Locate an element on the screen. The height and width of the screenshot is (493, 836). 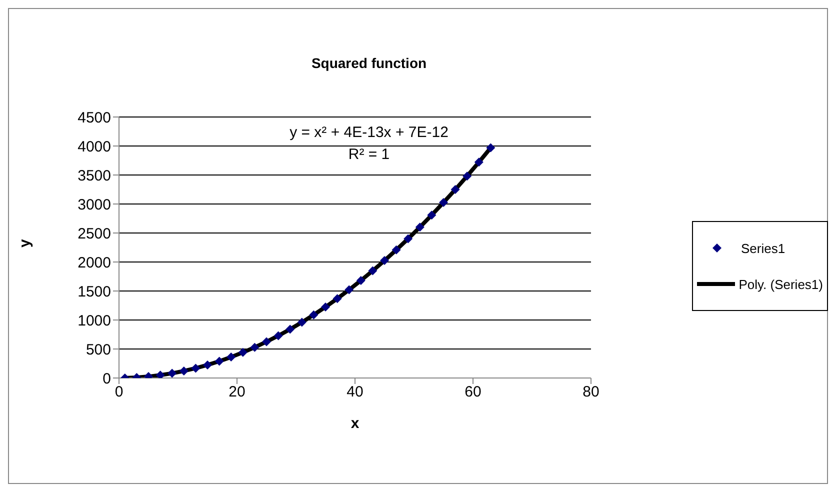
chart-title: Squared function is located at coordinates (369, 63).